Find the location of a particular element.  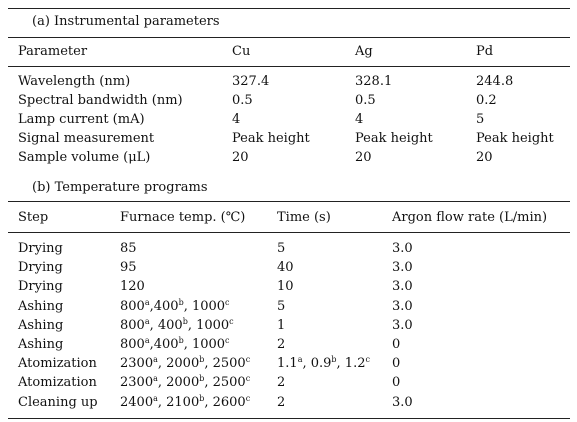

column-header: Pd is located at coordinates (485, 51).